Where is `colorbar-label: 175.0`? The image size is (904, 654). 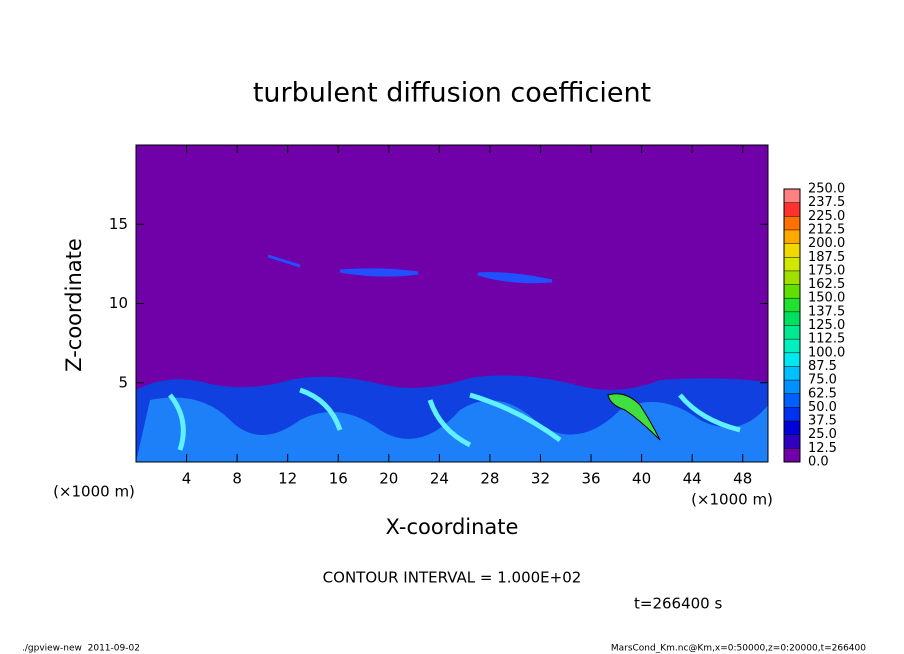
colorbar-label: 175.0 is located at coordinates (826, 270).